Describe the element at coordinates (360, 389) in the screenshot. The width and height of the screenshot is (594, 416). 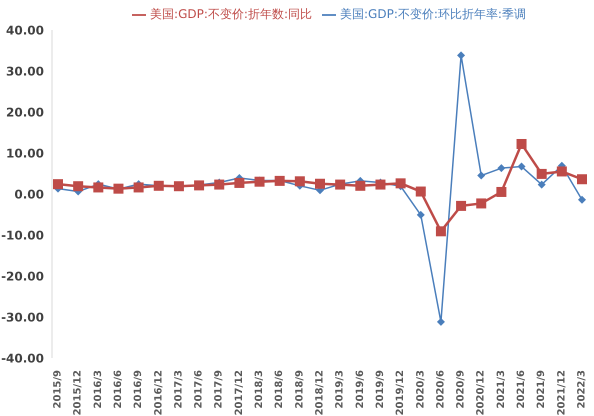
I see `x-tick-label: 2019/6` at that location.